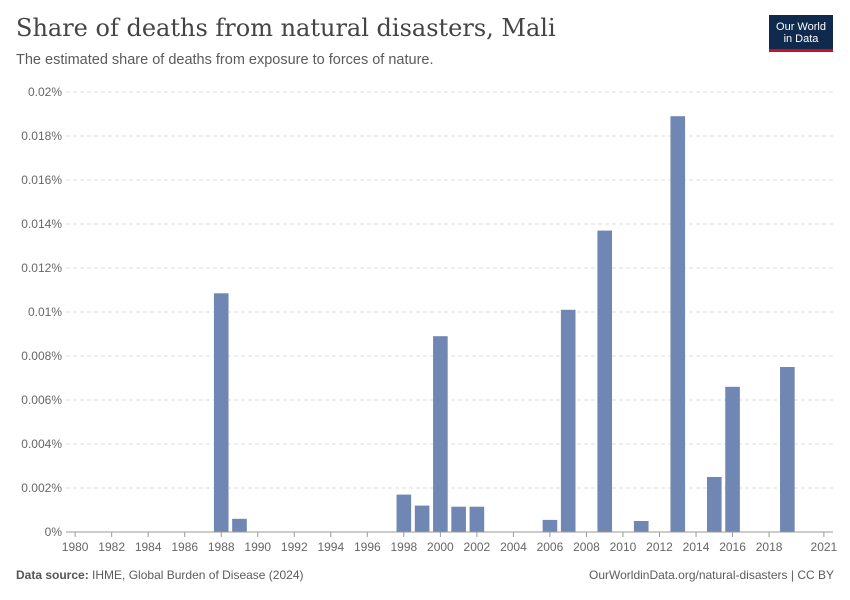 The image size is (850, 600). I want to click on x-tick-label: 1986, so click(184, 547).